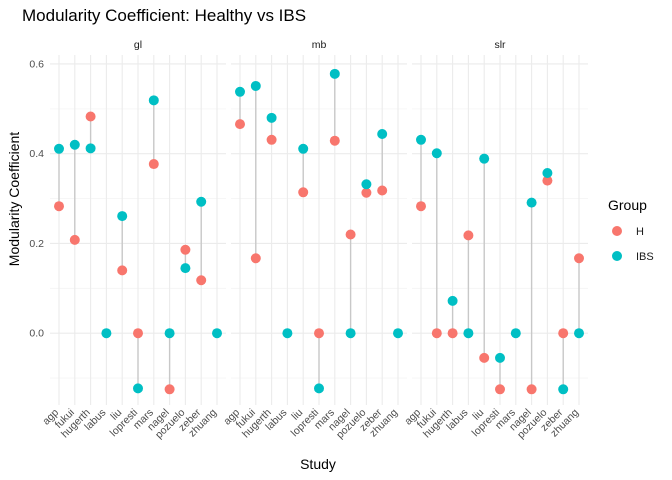 The image size is (672, 480). Describe the element at coordinates (318, 464) in the screenshot. I see `x-axis-label: Study` at that location.